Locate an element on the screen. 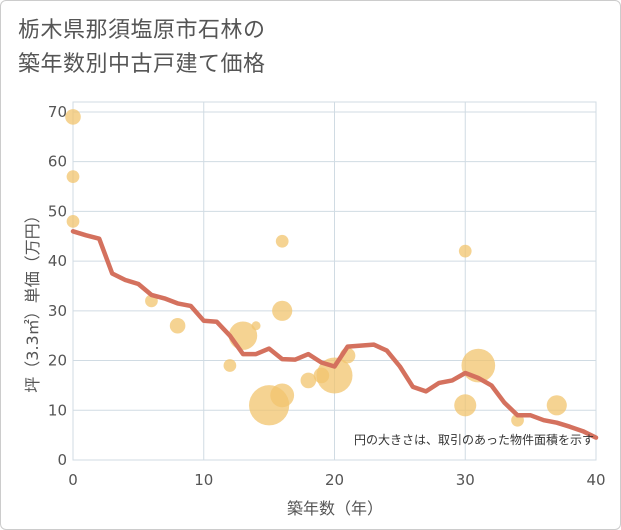 The height and width of the screenshot is (530, 621). y-tick-label: 30 is located at coordinates (57, 311).